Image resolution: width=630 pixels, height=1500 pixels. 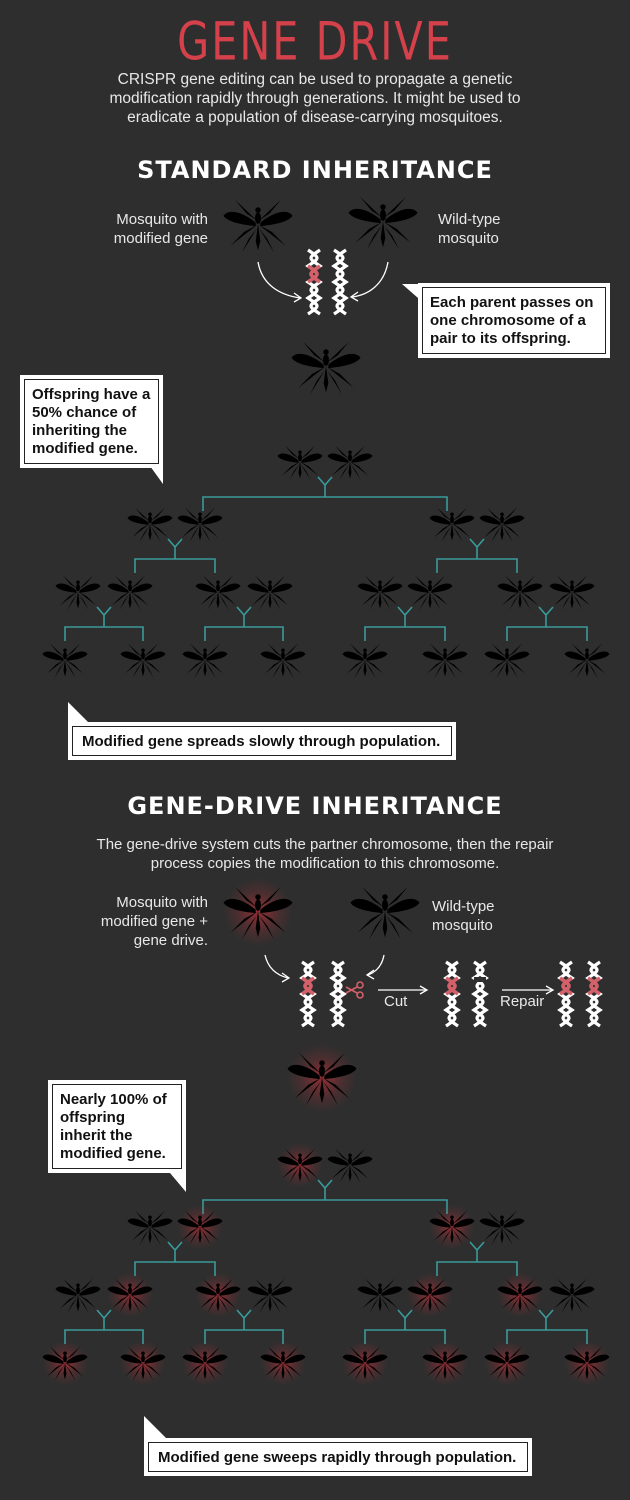 What do you see at coordinates (326, 366) in the screenshot?
I see `offspring-modified-mosquito` at bounding box center [326, 366].